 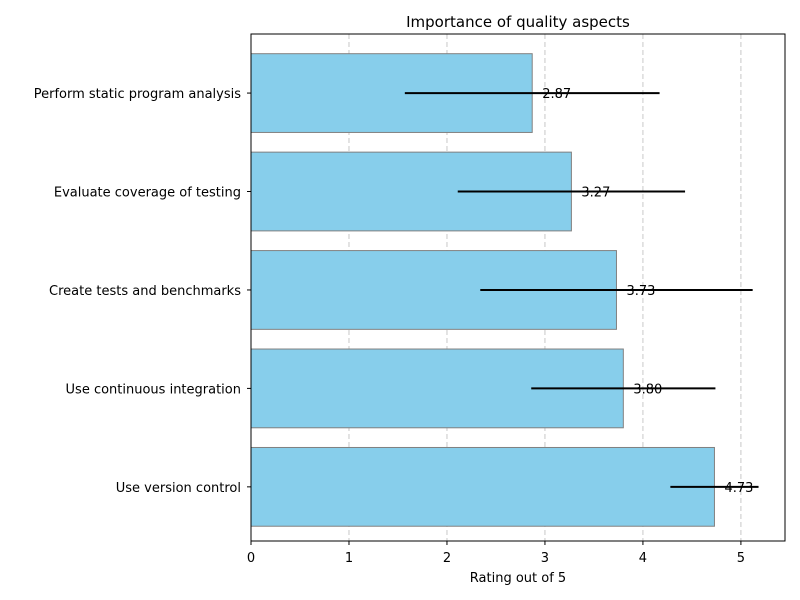 I want to click on x-axis-ticks: 0 1 2 3 4 5, so click(x=496, y=553).